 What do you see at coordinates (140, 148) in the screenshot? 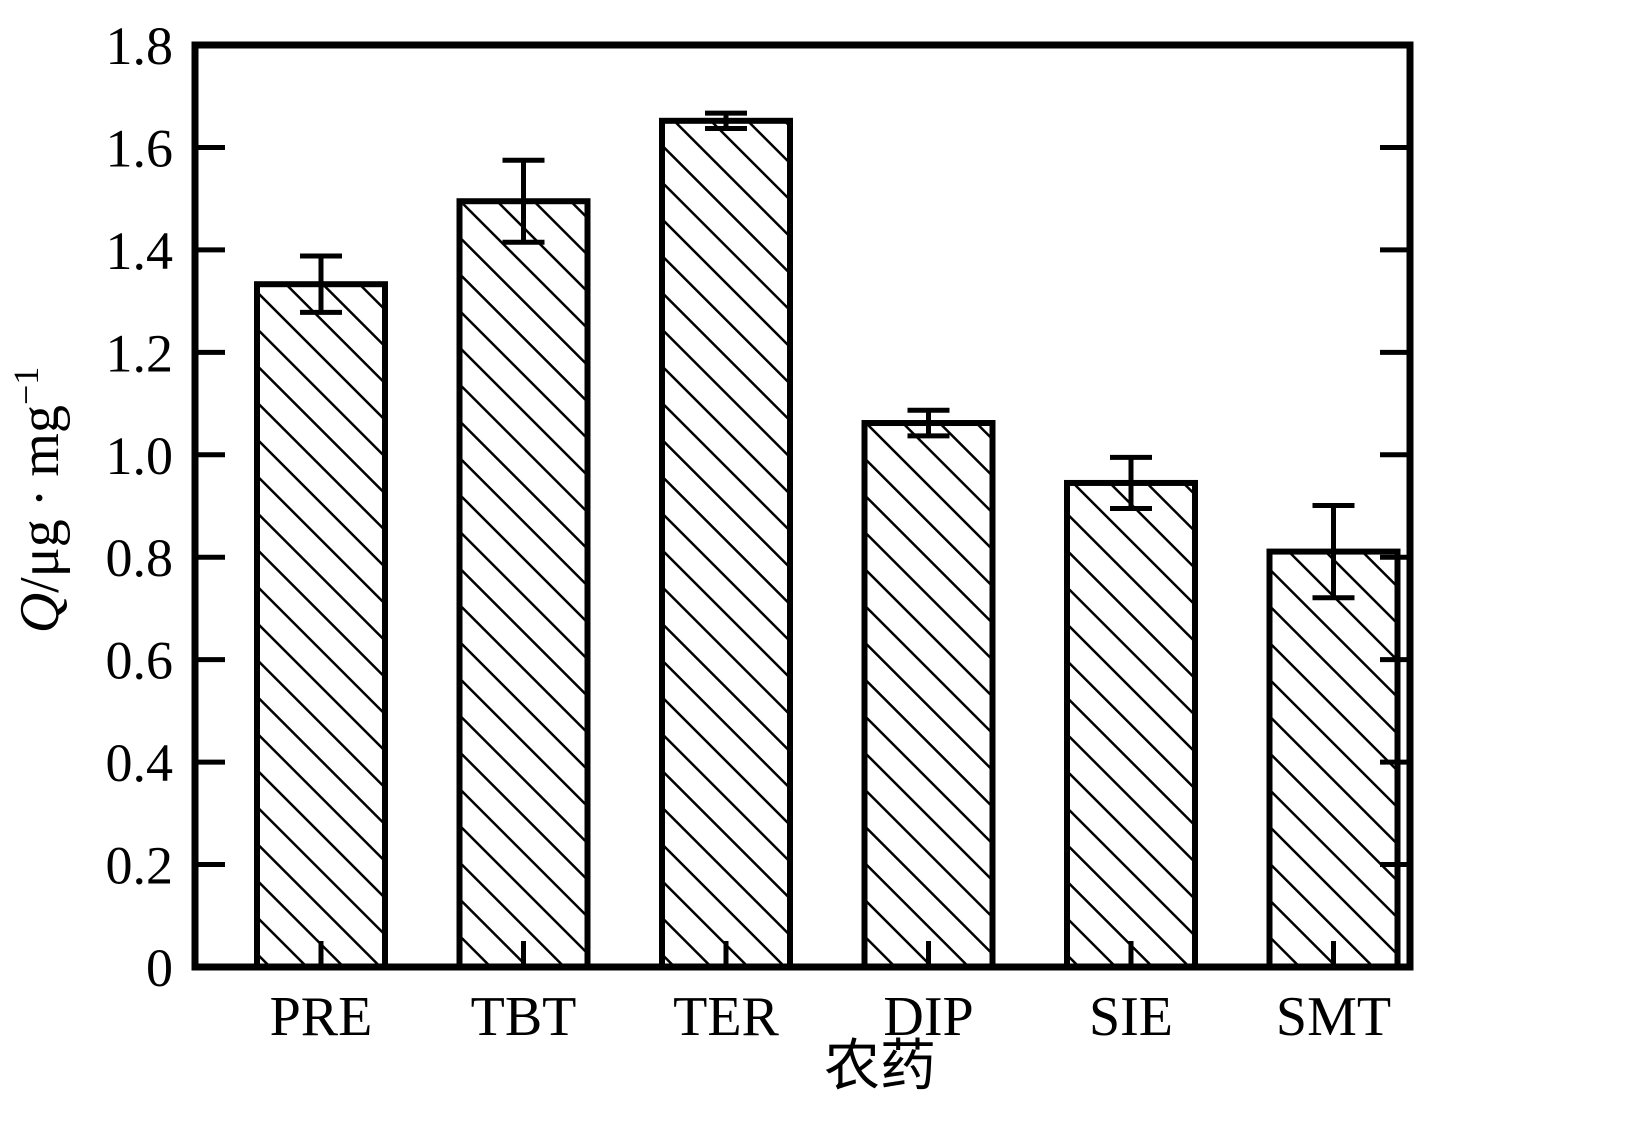
I see `y-tick-label-1-6: 1.6` at bounding box center [140, 148].